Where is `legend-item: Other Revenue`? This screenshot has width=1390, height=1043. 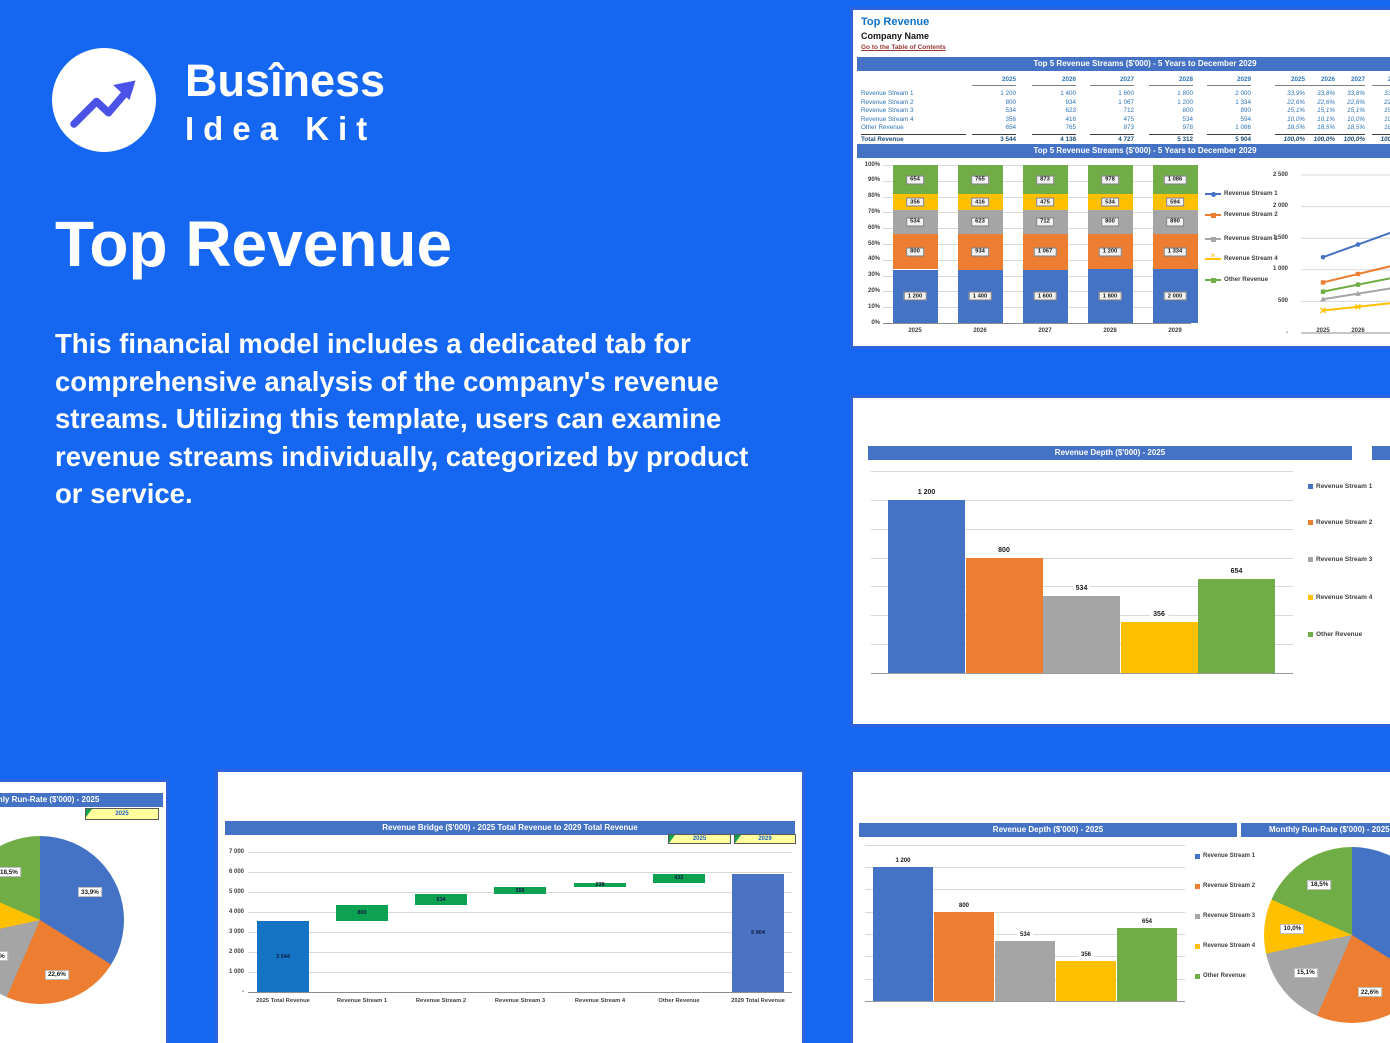 legend-item: Other Revenue is located at coordinates (1236, 280).